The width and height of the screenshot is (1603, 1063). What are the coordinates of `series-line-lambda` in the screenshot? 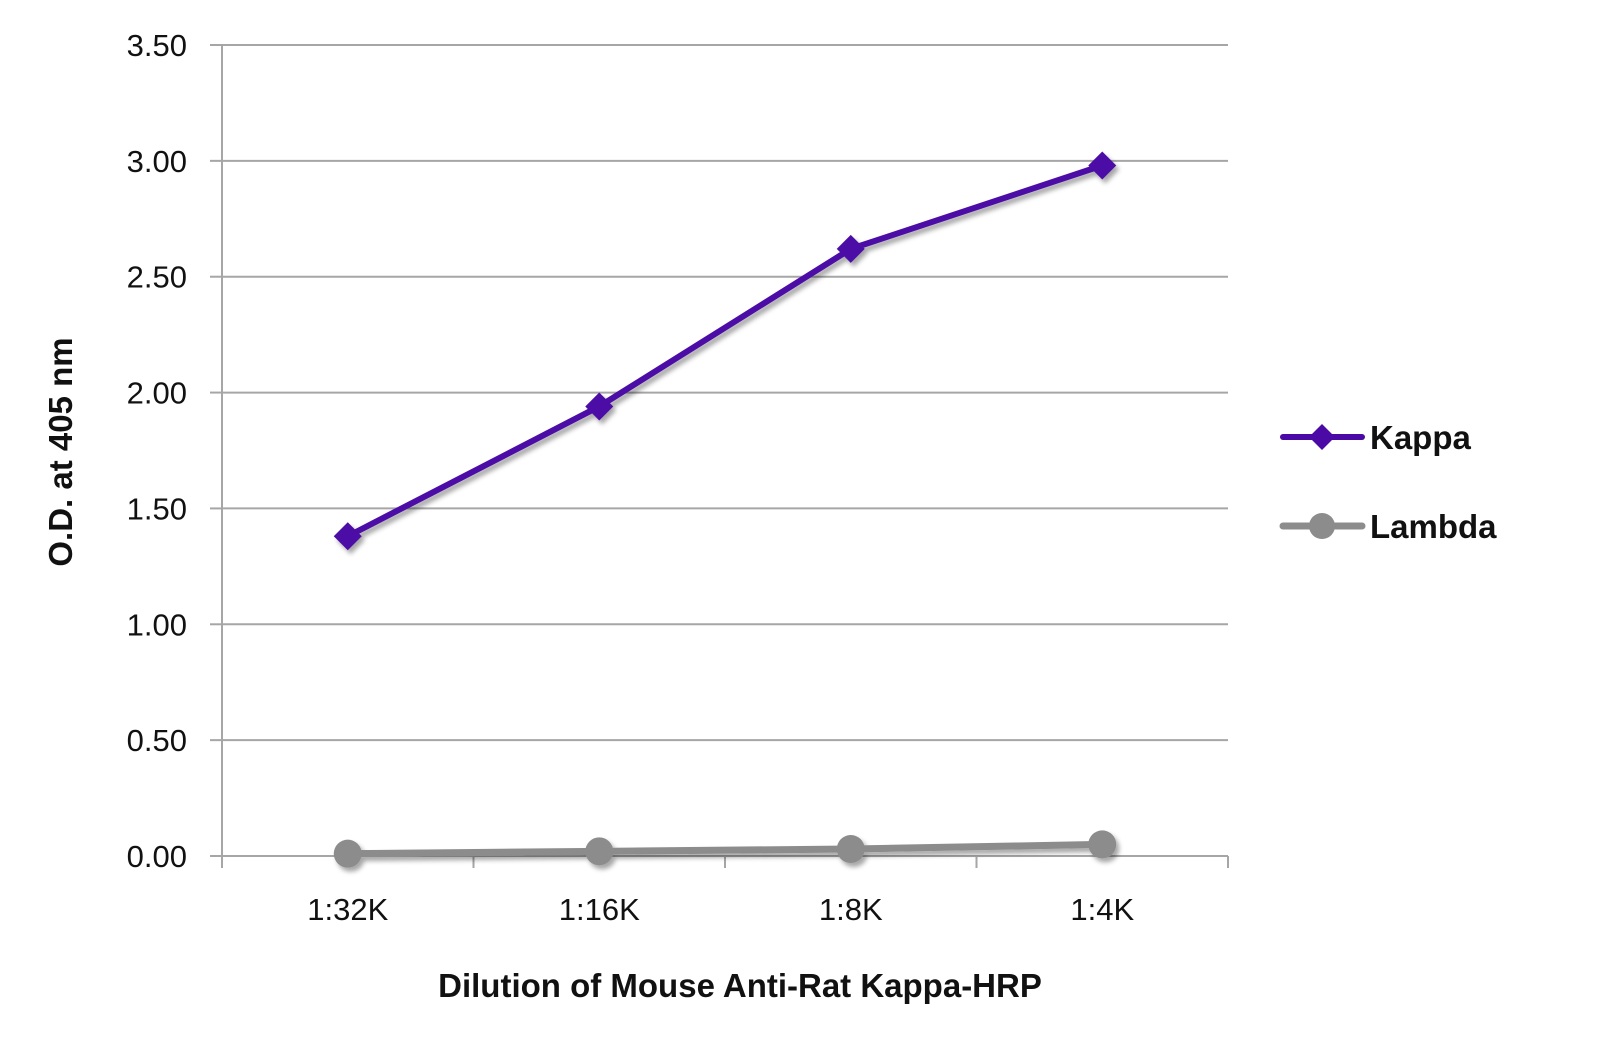 It's located at (725, 849).